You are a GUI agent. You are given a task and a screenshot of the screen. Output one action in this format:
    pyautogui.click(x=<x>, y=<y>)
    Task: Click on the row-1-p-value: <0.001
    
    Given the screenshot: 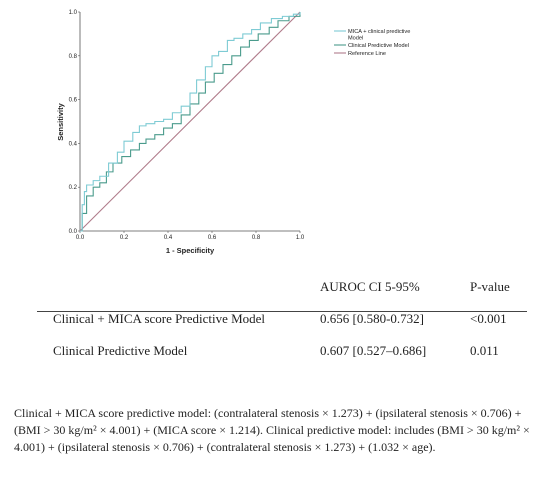 What is the action you would take?
    pyautogui.click(x=488, y=318)
    